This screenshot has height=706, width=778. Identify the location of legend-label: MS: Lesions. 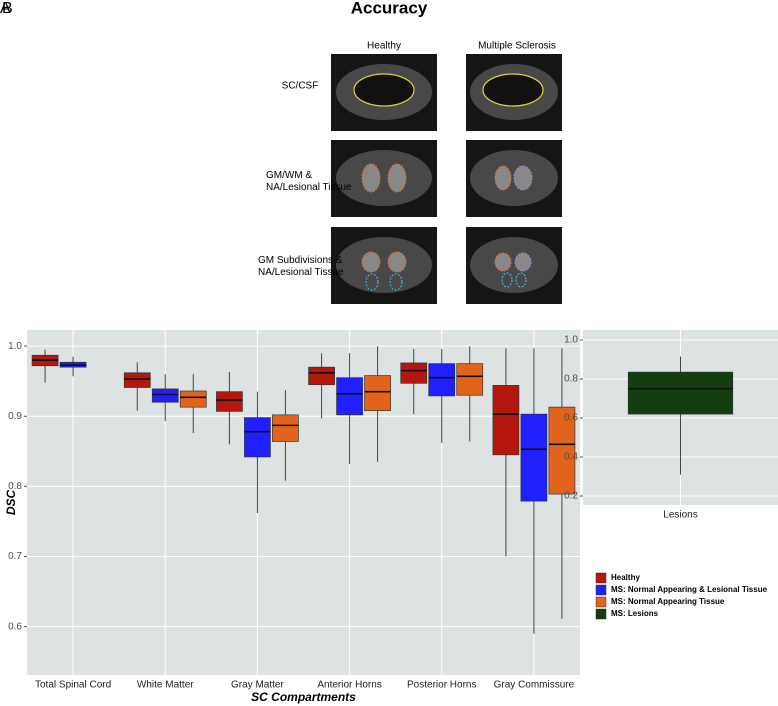
(635, 613).